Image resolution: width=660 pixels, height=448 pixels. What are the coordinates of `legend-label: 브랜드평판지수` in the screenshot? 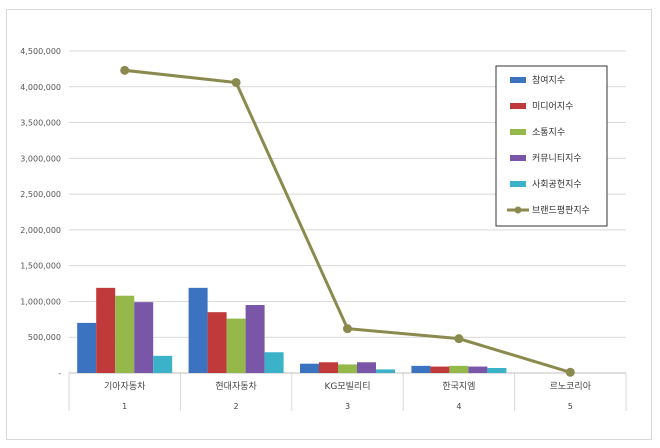 It's located at (561, 210).